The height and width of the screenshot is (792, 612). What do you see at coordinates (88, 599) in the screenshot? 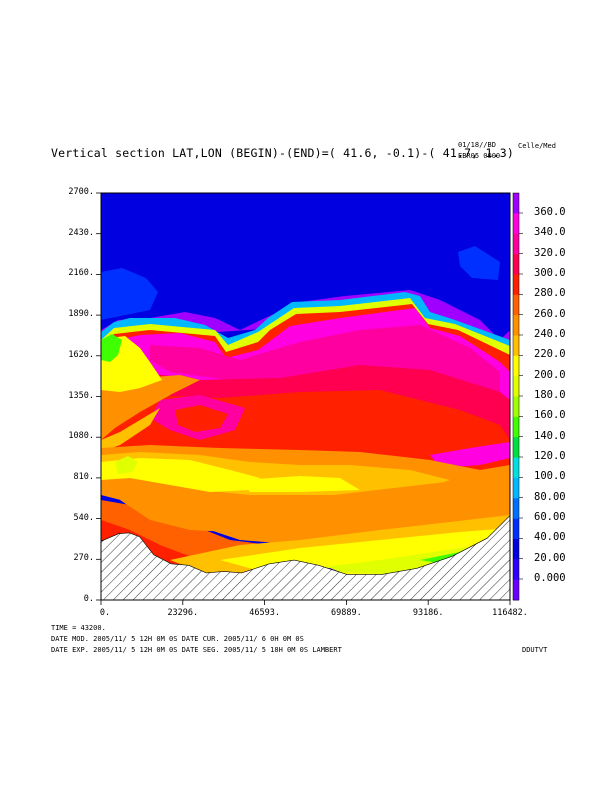
I see `y-tick-label: 0.` at bounding box center [88, 599].